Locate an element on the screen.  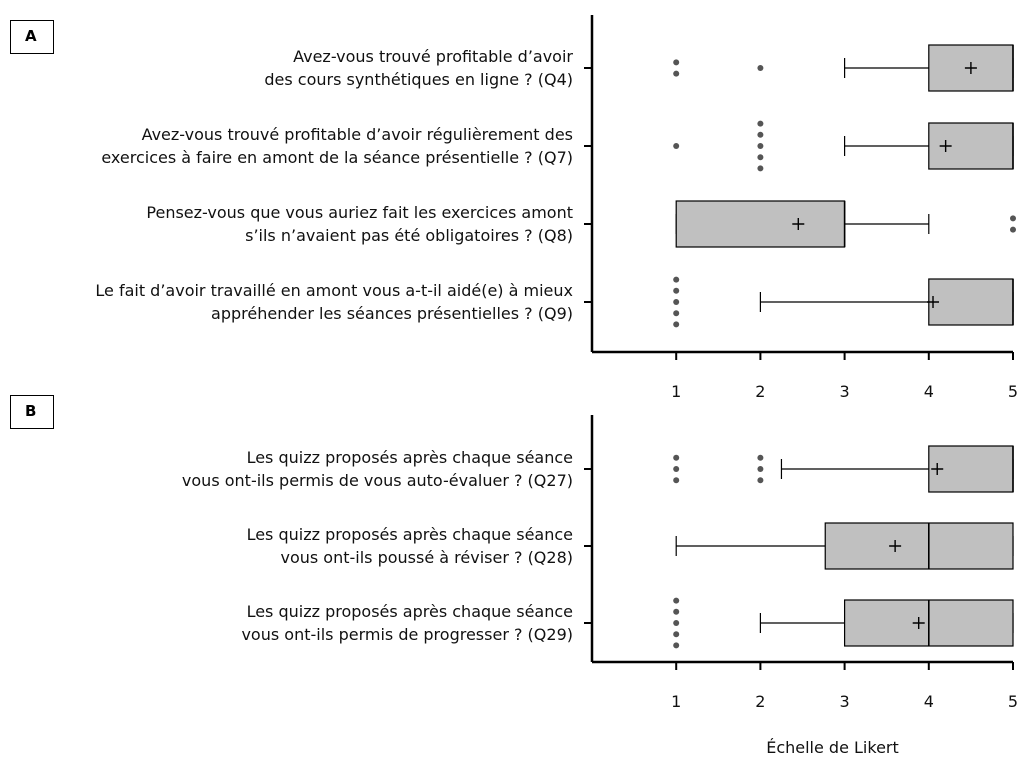
panel-label: B is located at coordinates (32, 412).